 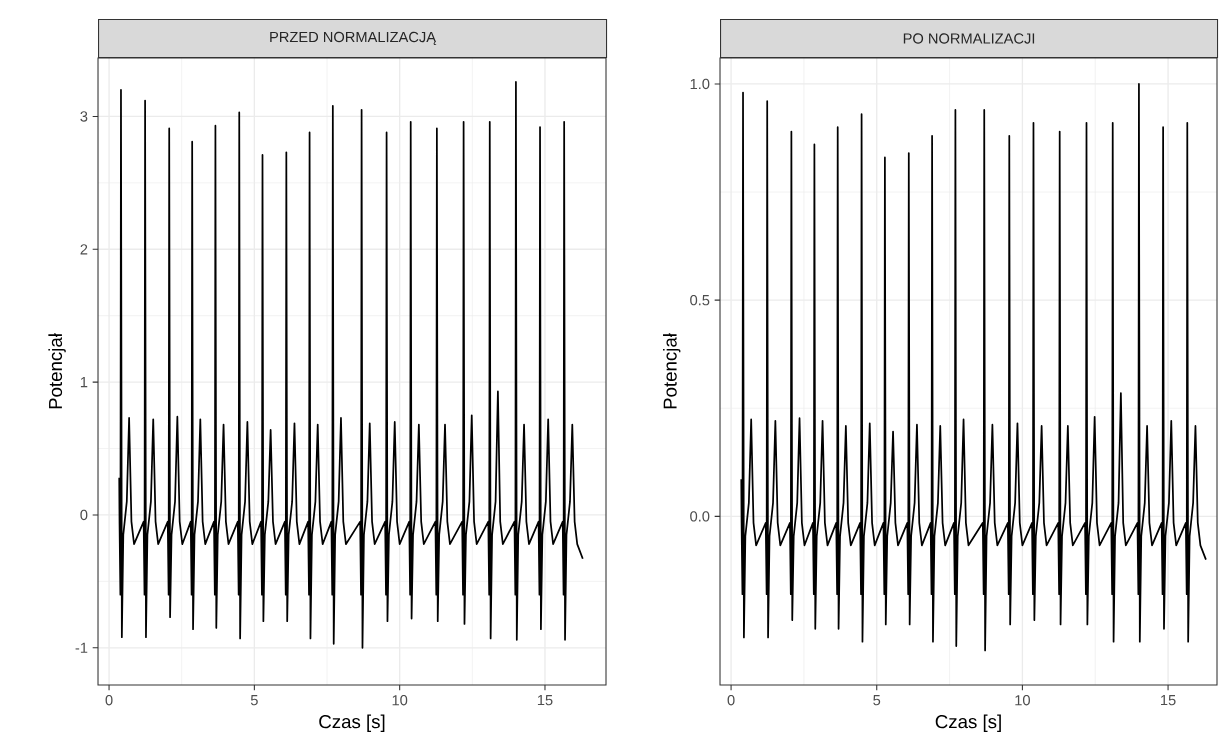 What do you see at coordinates (81, 647) in the screenshot?
I see `y-tick-label: -1` at bounding box center [81, 647].